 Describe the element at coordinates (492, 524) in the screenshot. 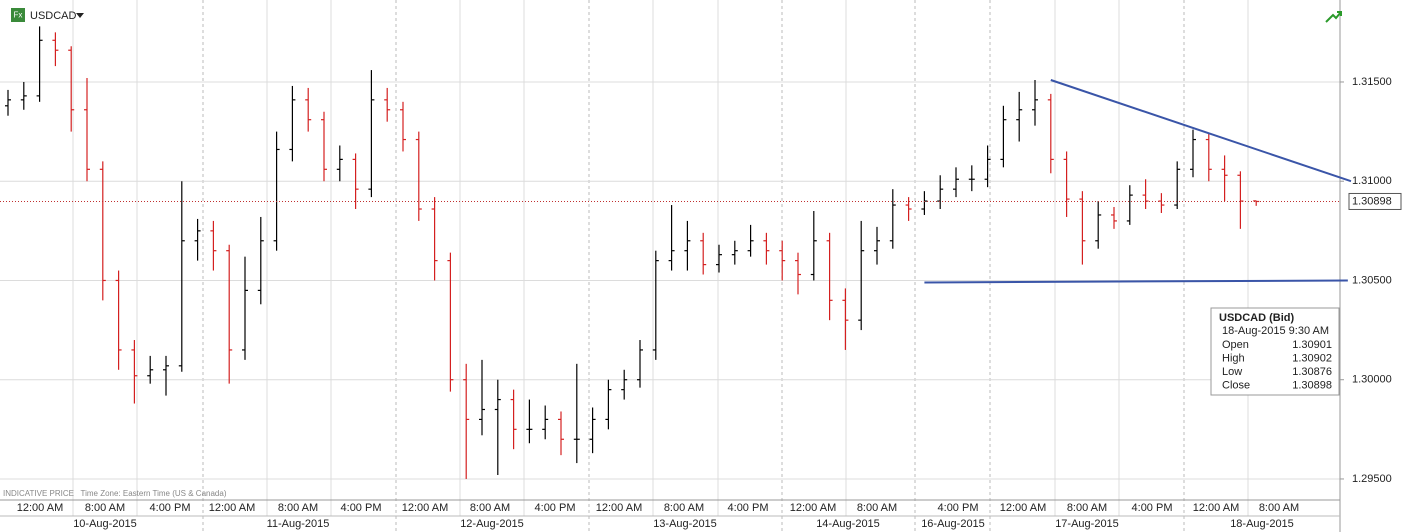

I see `date-label: 12-Aug-2015` at that location.